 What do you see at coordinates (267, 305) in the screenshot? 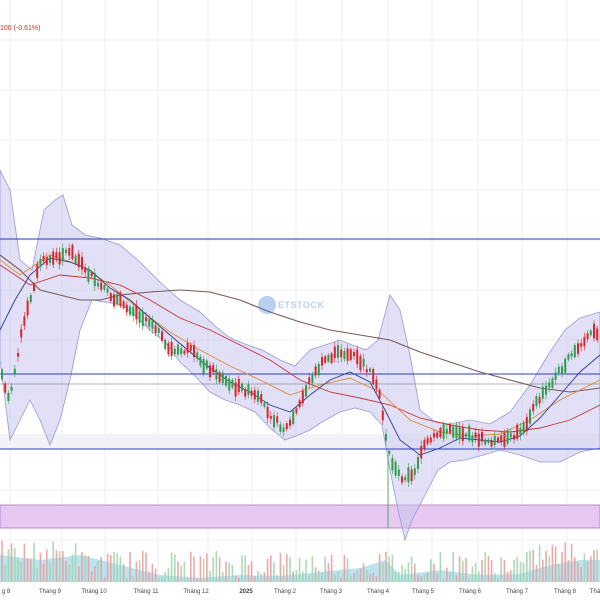
I see `circle-logo-icon` at bounding box center [267, 305].